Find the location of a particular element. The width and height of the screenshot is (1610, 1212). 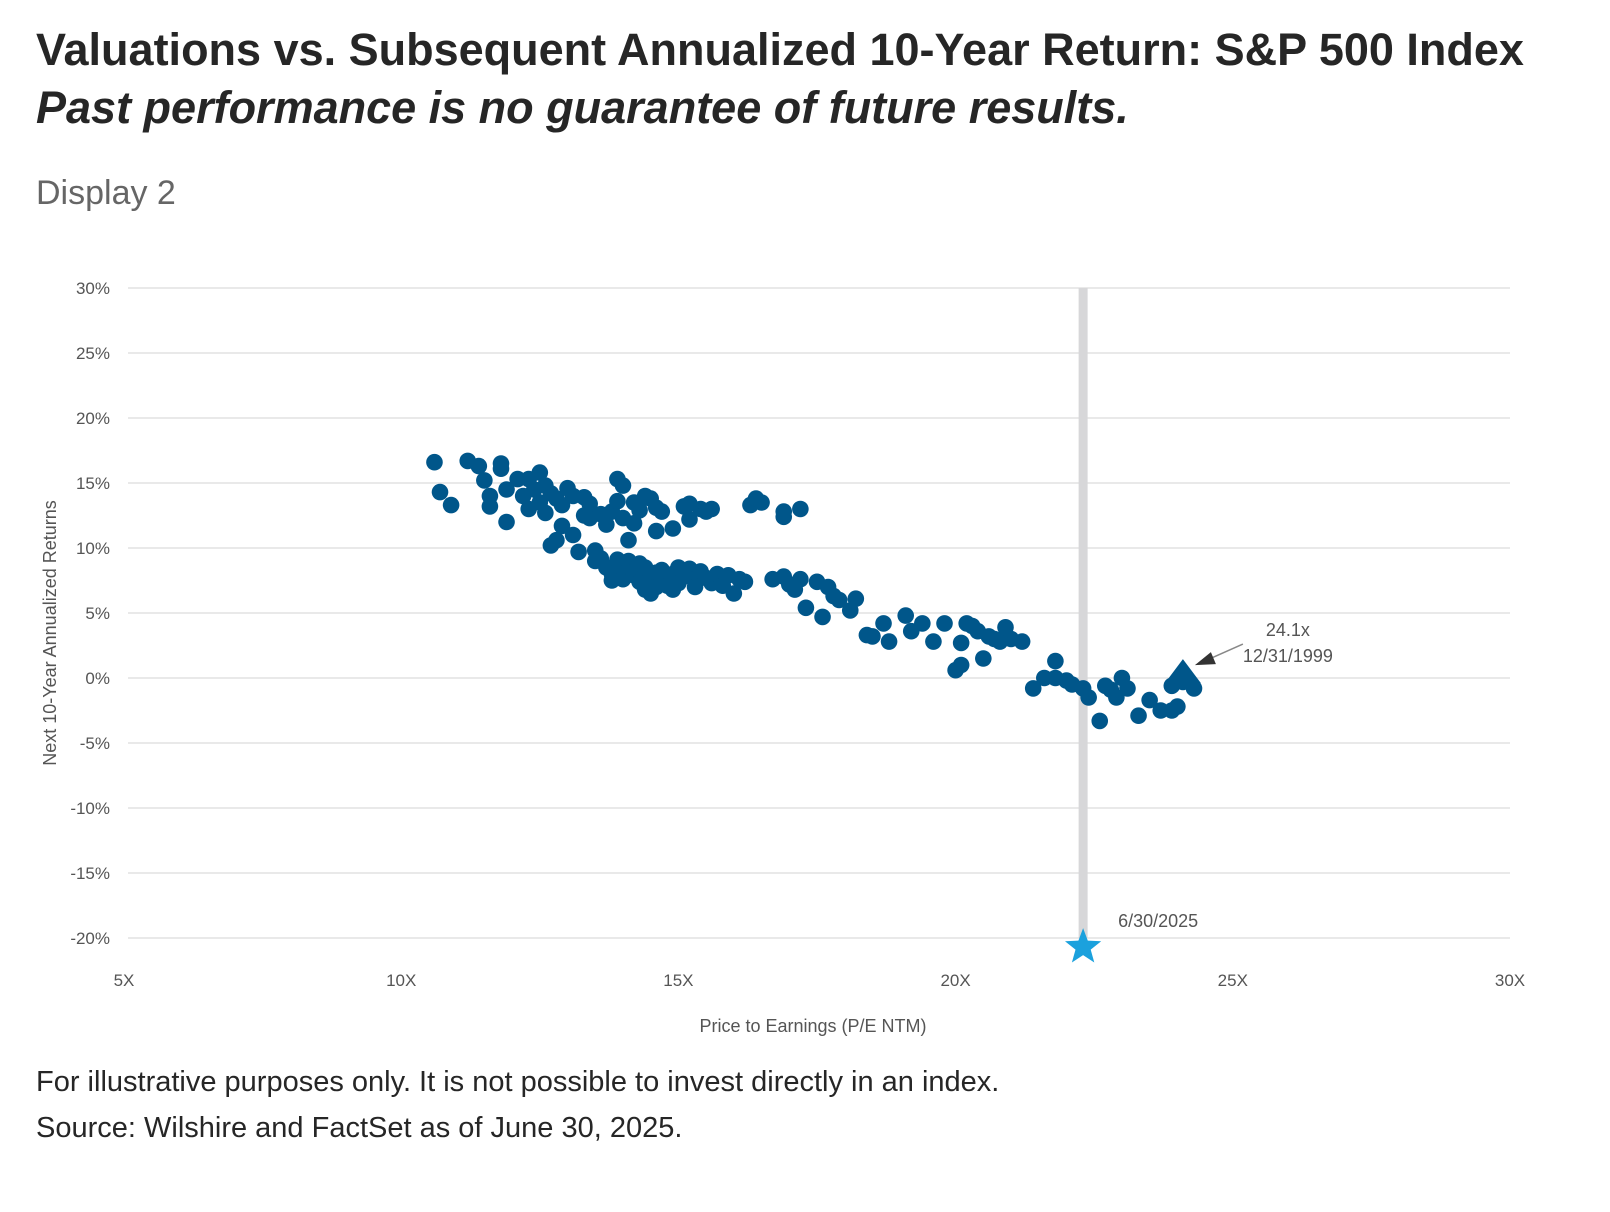

x-tick-label: 5X is located at coordinates (124, 980).